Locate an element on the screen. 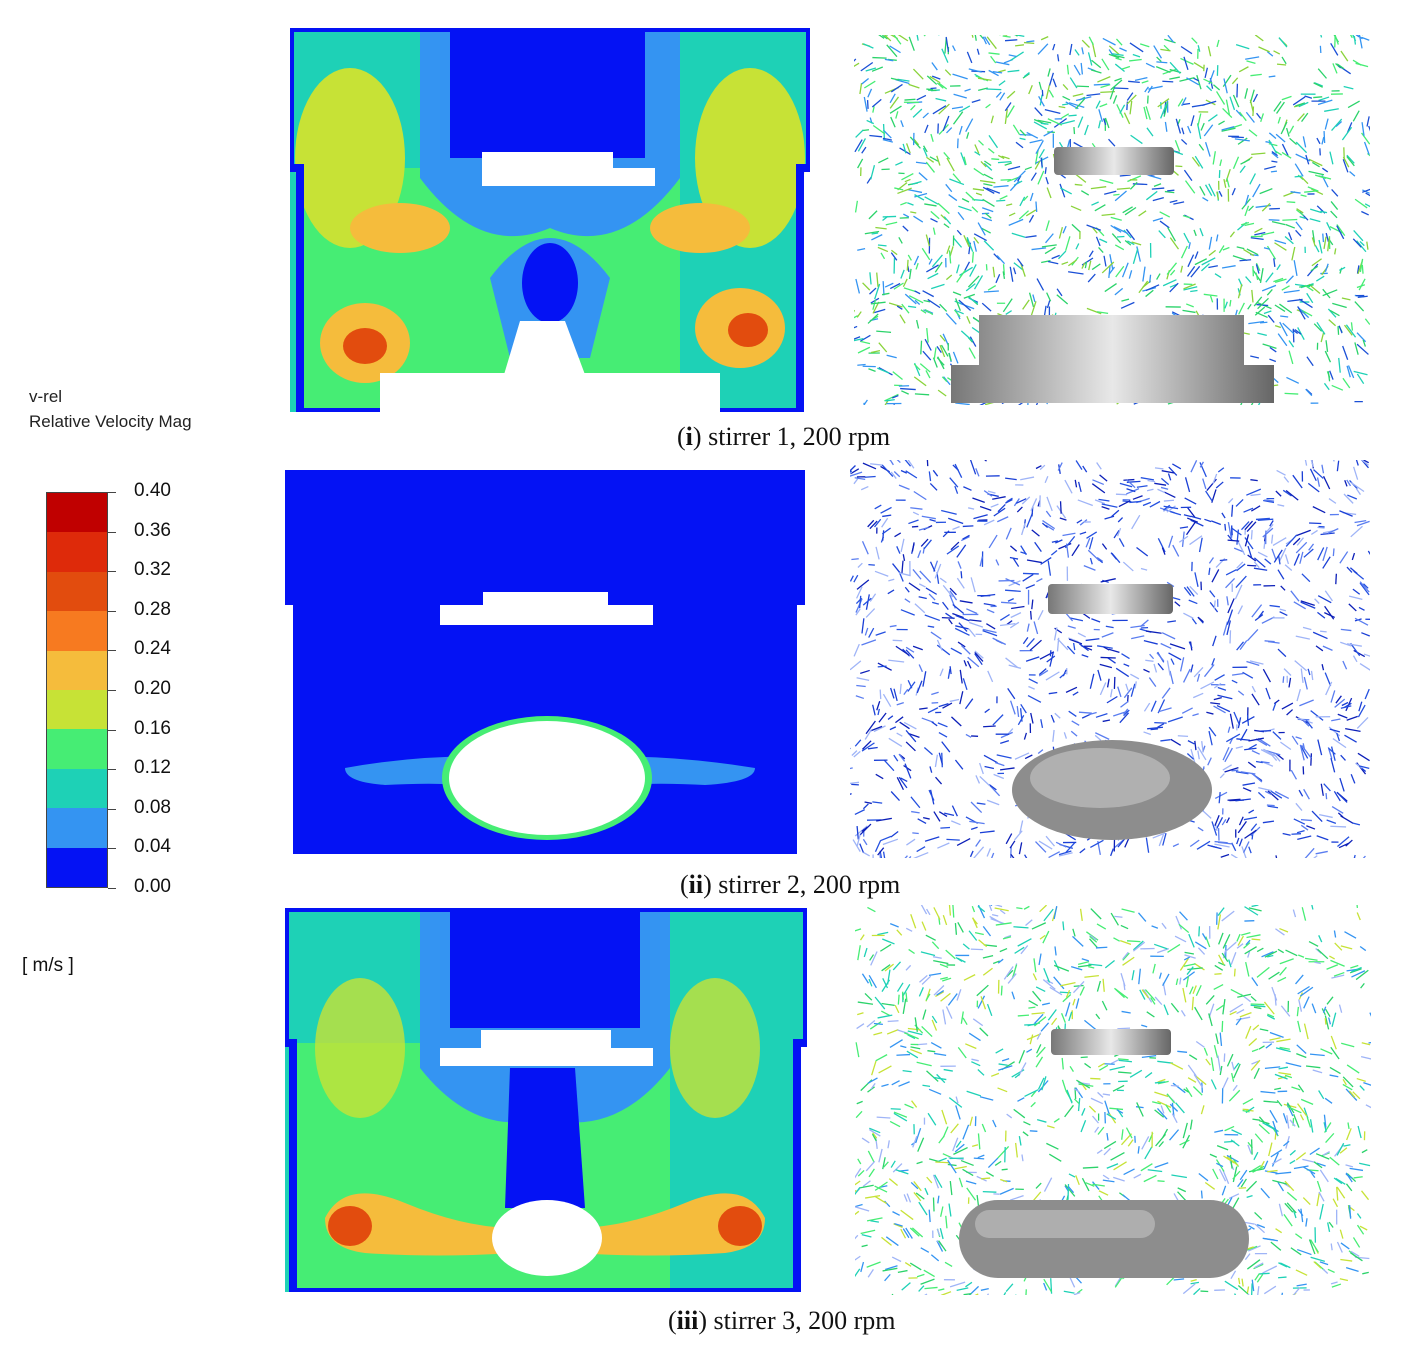  color-bar-tick-label: 0.32 is located at coordinates (152, 570).